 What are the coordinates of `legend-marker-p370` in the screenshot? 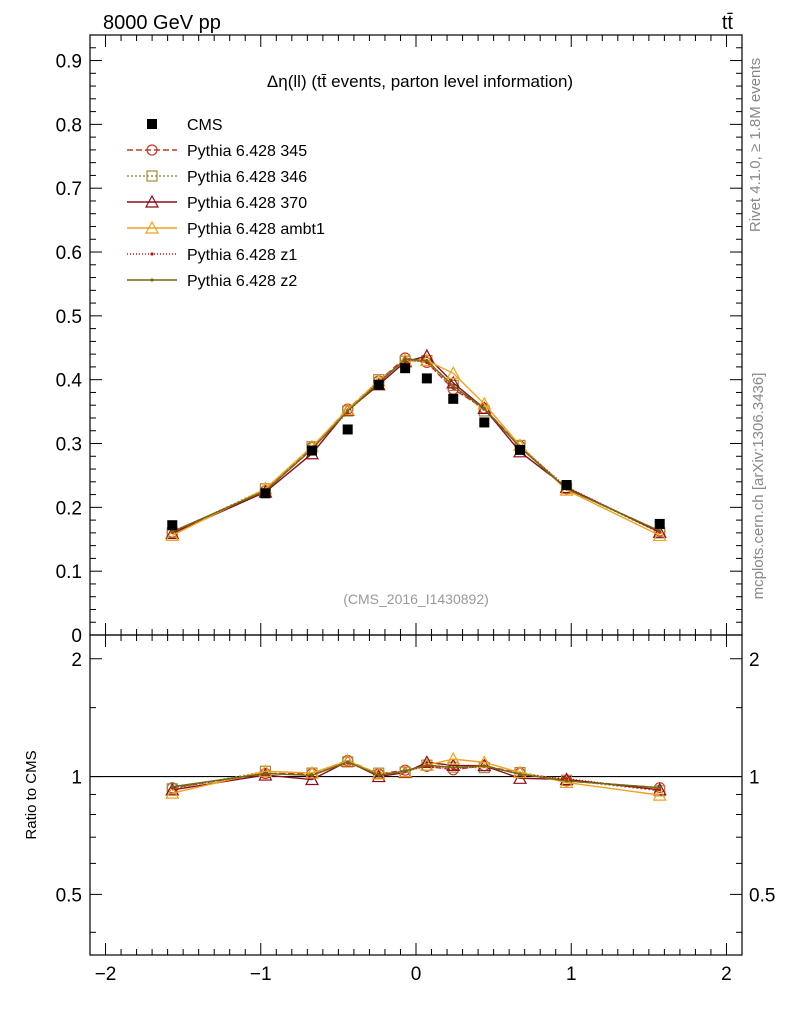 It's located at (152, 201).